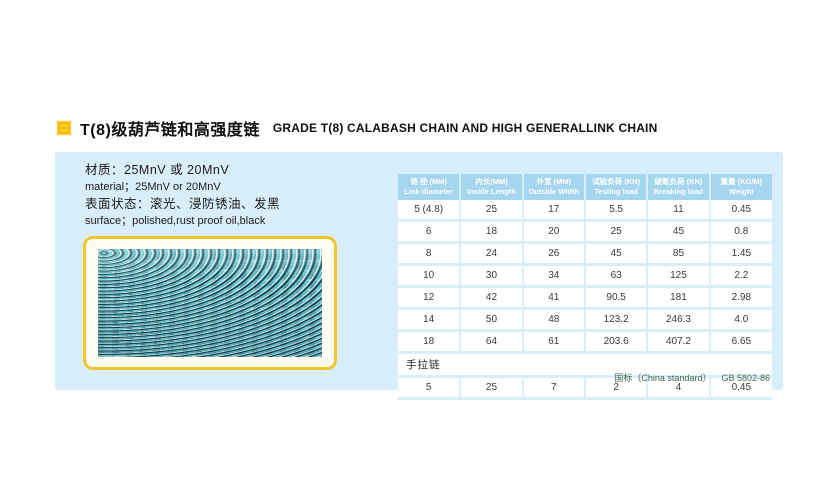  What do you see at coordinates (430, 298) in the screenshot?
I see `table-cell: 12` at bounding box center [430, 298].